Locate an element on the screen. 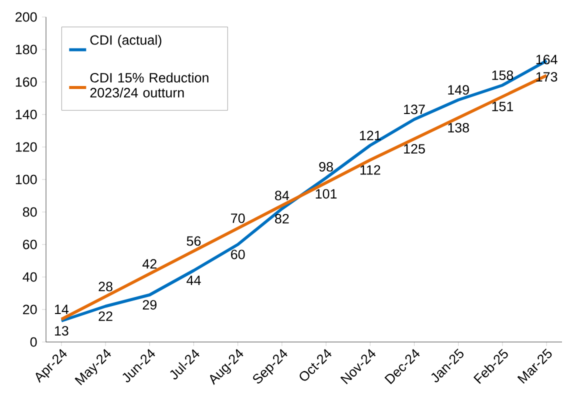  y-tick-label: 20 is located at coordinates (30, 309).